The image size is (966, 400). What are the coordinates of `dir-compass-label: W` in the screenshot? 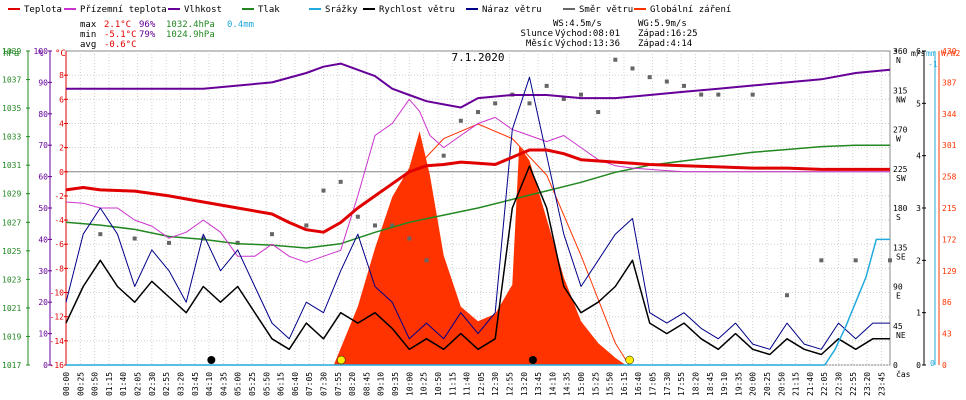 It's located at (898, 139).